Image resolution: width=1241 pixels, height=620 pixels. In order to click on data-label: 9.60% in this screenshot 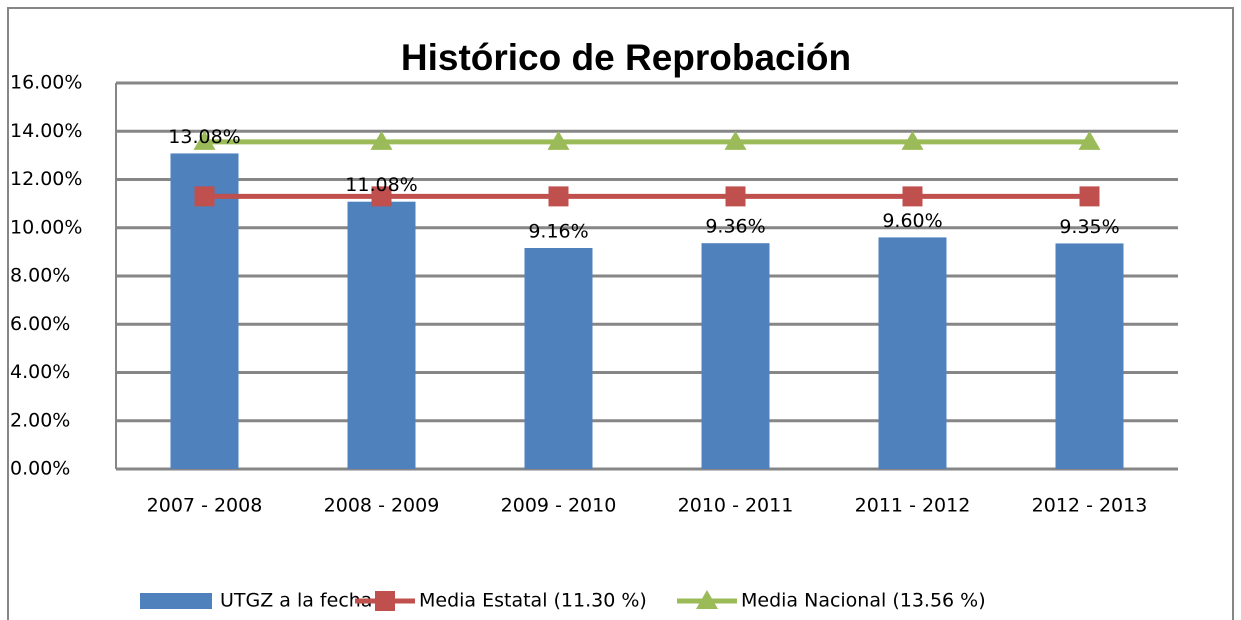, I will do `click(912, 221)`.